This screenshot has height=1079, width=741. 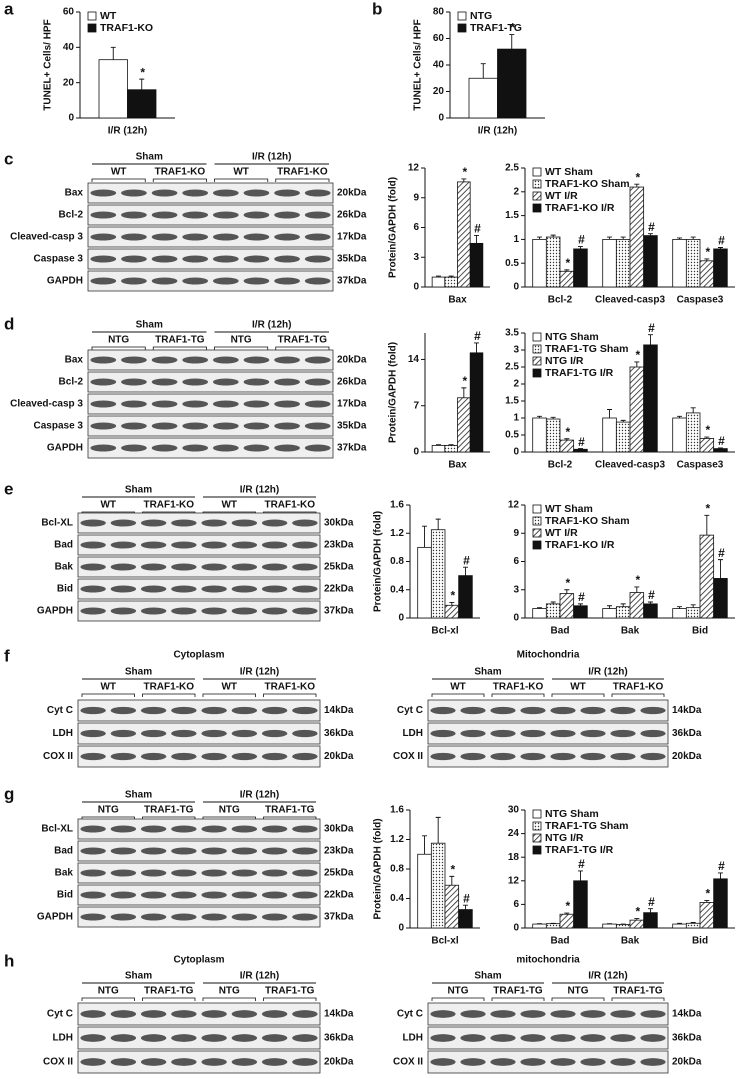 What do you see at coordinates (65, 448) in the screenshot?
I see `row-label: GAPDH` at bounding box center [65, 448].